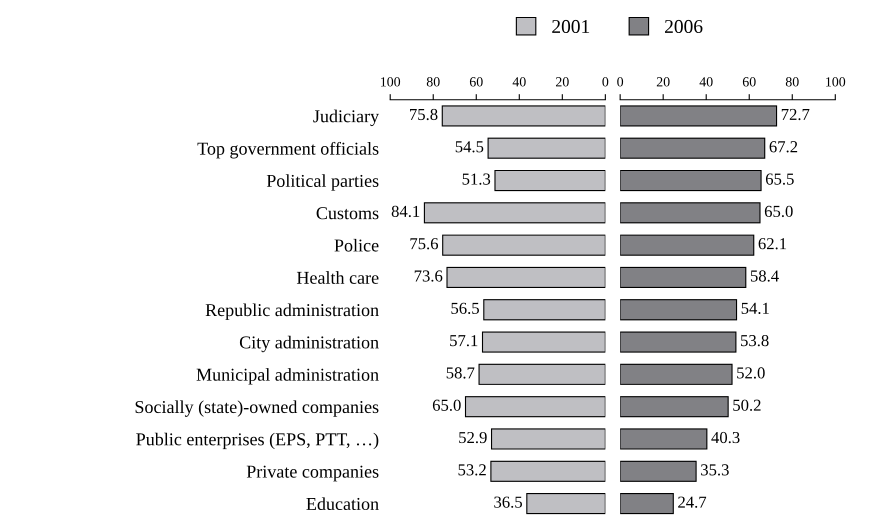 Image resolution: width=871 pixels, height=525 pixels. What do you see at coordinates (287, 376) in the screenshot?
I see `y-tick-label: Municipal administration` at bounding box center [287, 376].